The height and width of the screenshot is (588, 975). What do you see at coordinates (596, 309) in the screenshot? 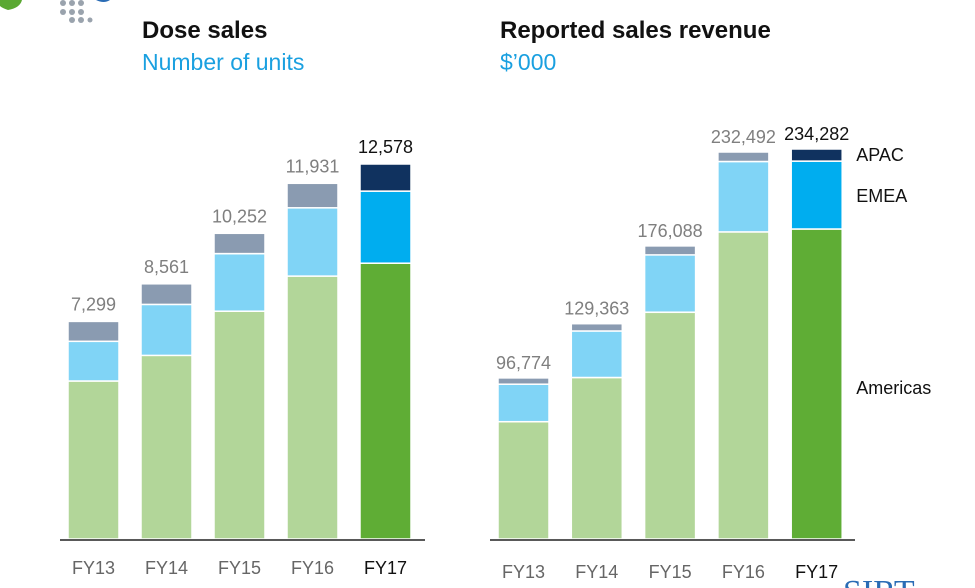
I see `total-label-fy14: 129,363` at bounding box center [596, 309].